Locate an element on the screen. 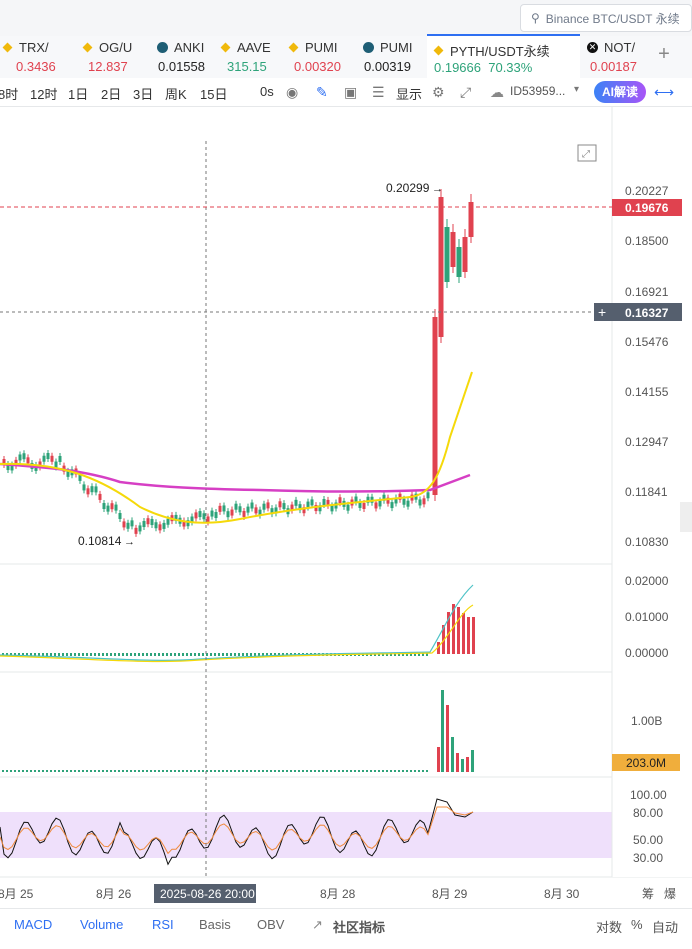 The height and width of the screenshot is (949, 692). macd-signal is located at coordinates (237, 633).